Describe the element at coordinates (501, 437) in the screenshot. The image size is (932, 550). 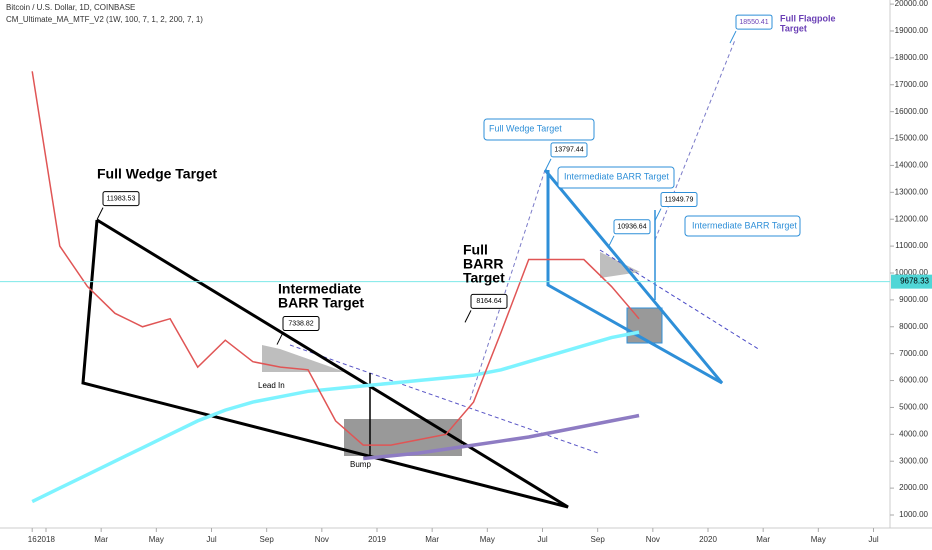
I see `series-line` at that location.